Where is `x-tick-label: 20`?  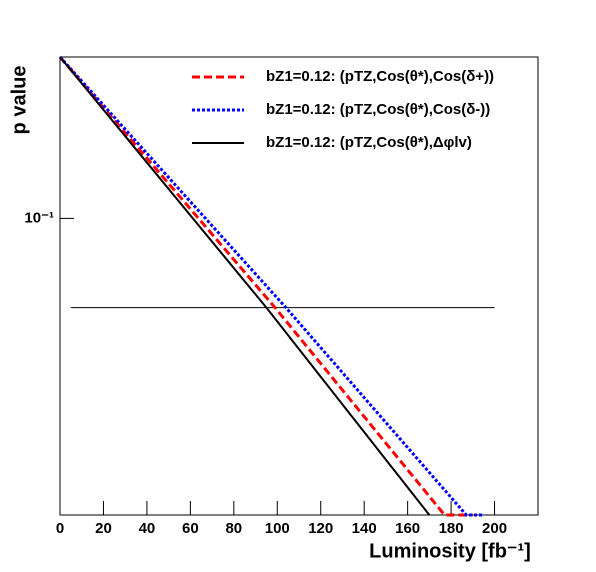
x-tick-label: 20 is located at coordinates (103, 528).